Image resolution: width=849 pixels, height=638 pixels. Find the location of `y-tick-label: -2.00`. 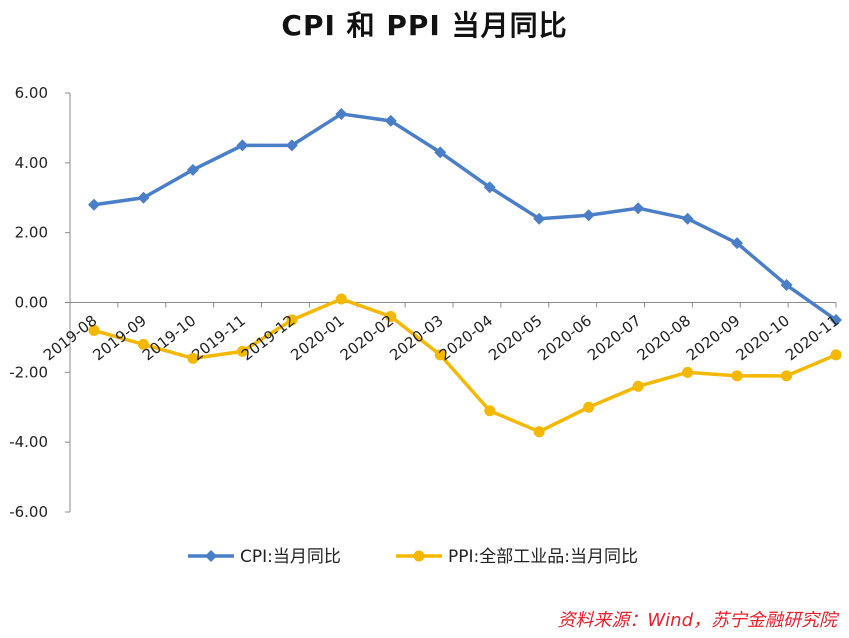

y-tick-label: -2.00 is located at coordinates (28, 372).